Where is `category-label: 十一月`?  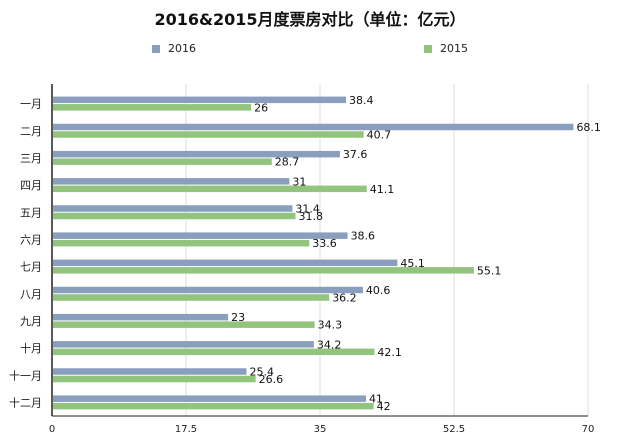 category-label: 十一月 is located at coordinates (25, 375).